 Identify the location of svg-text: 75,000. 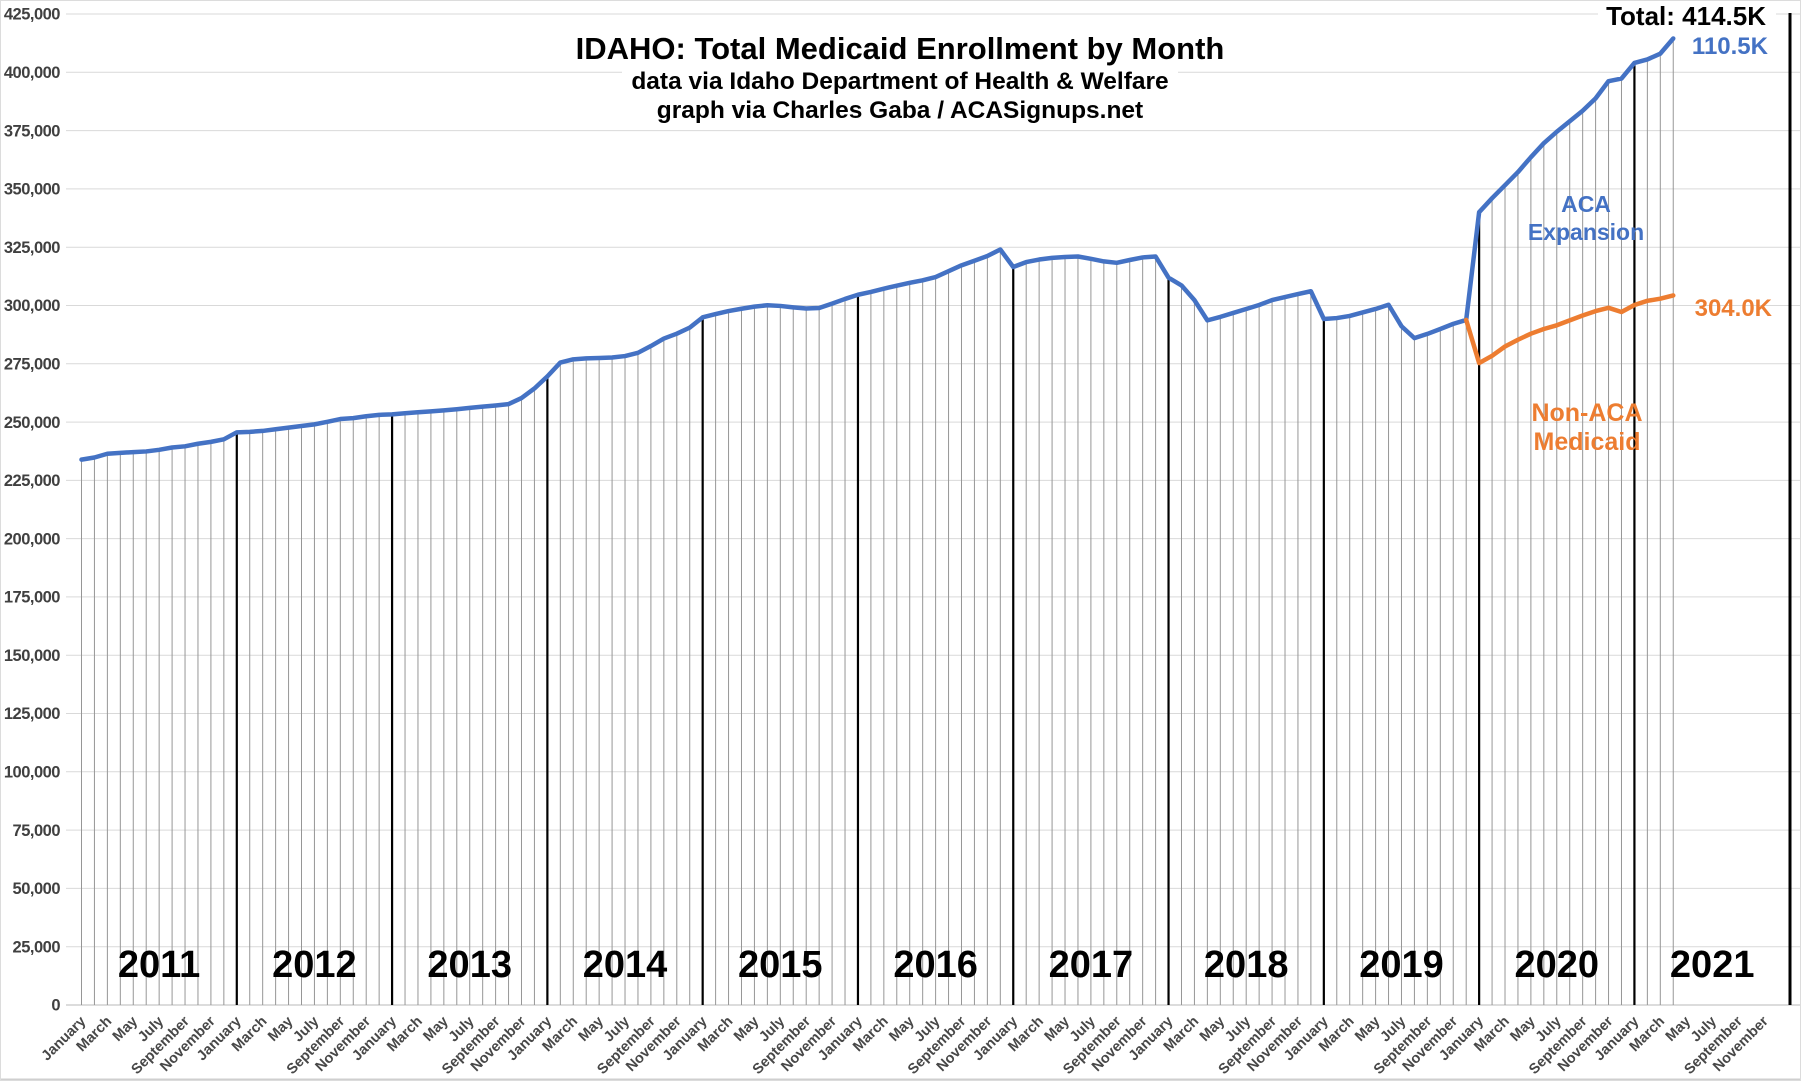
(37, 831).